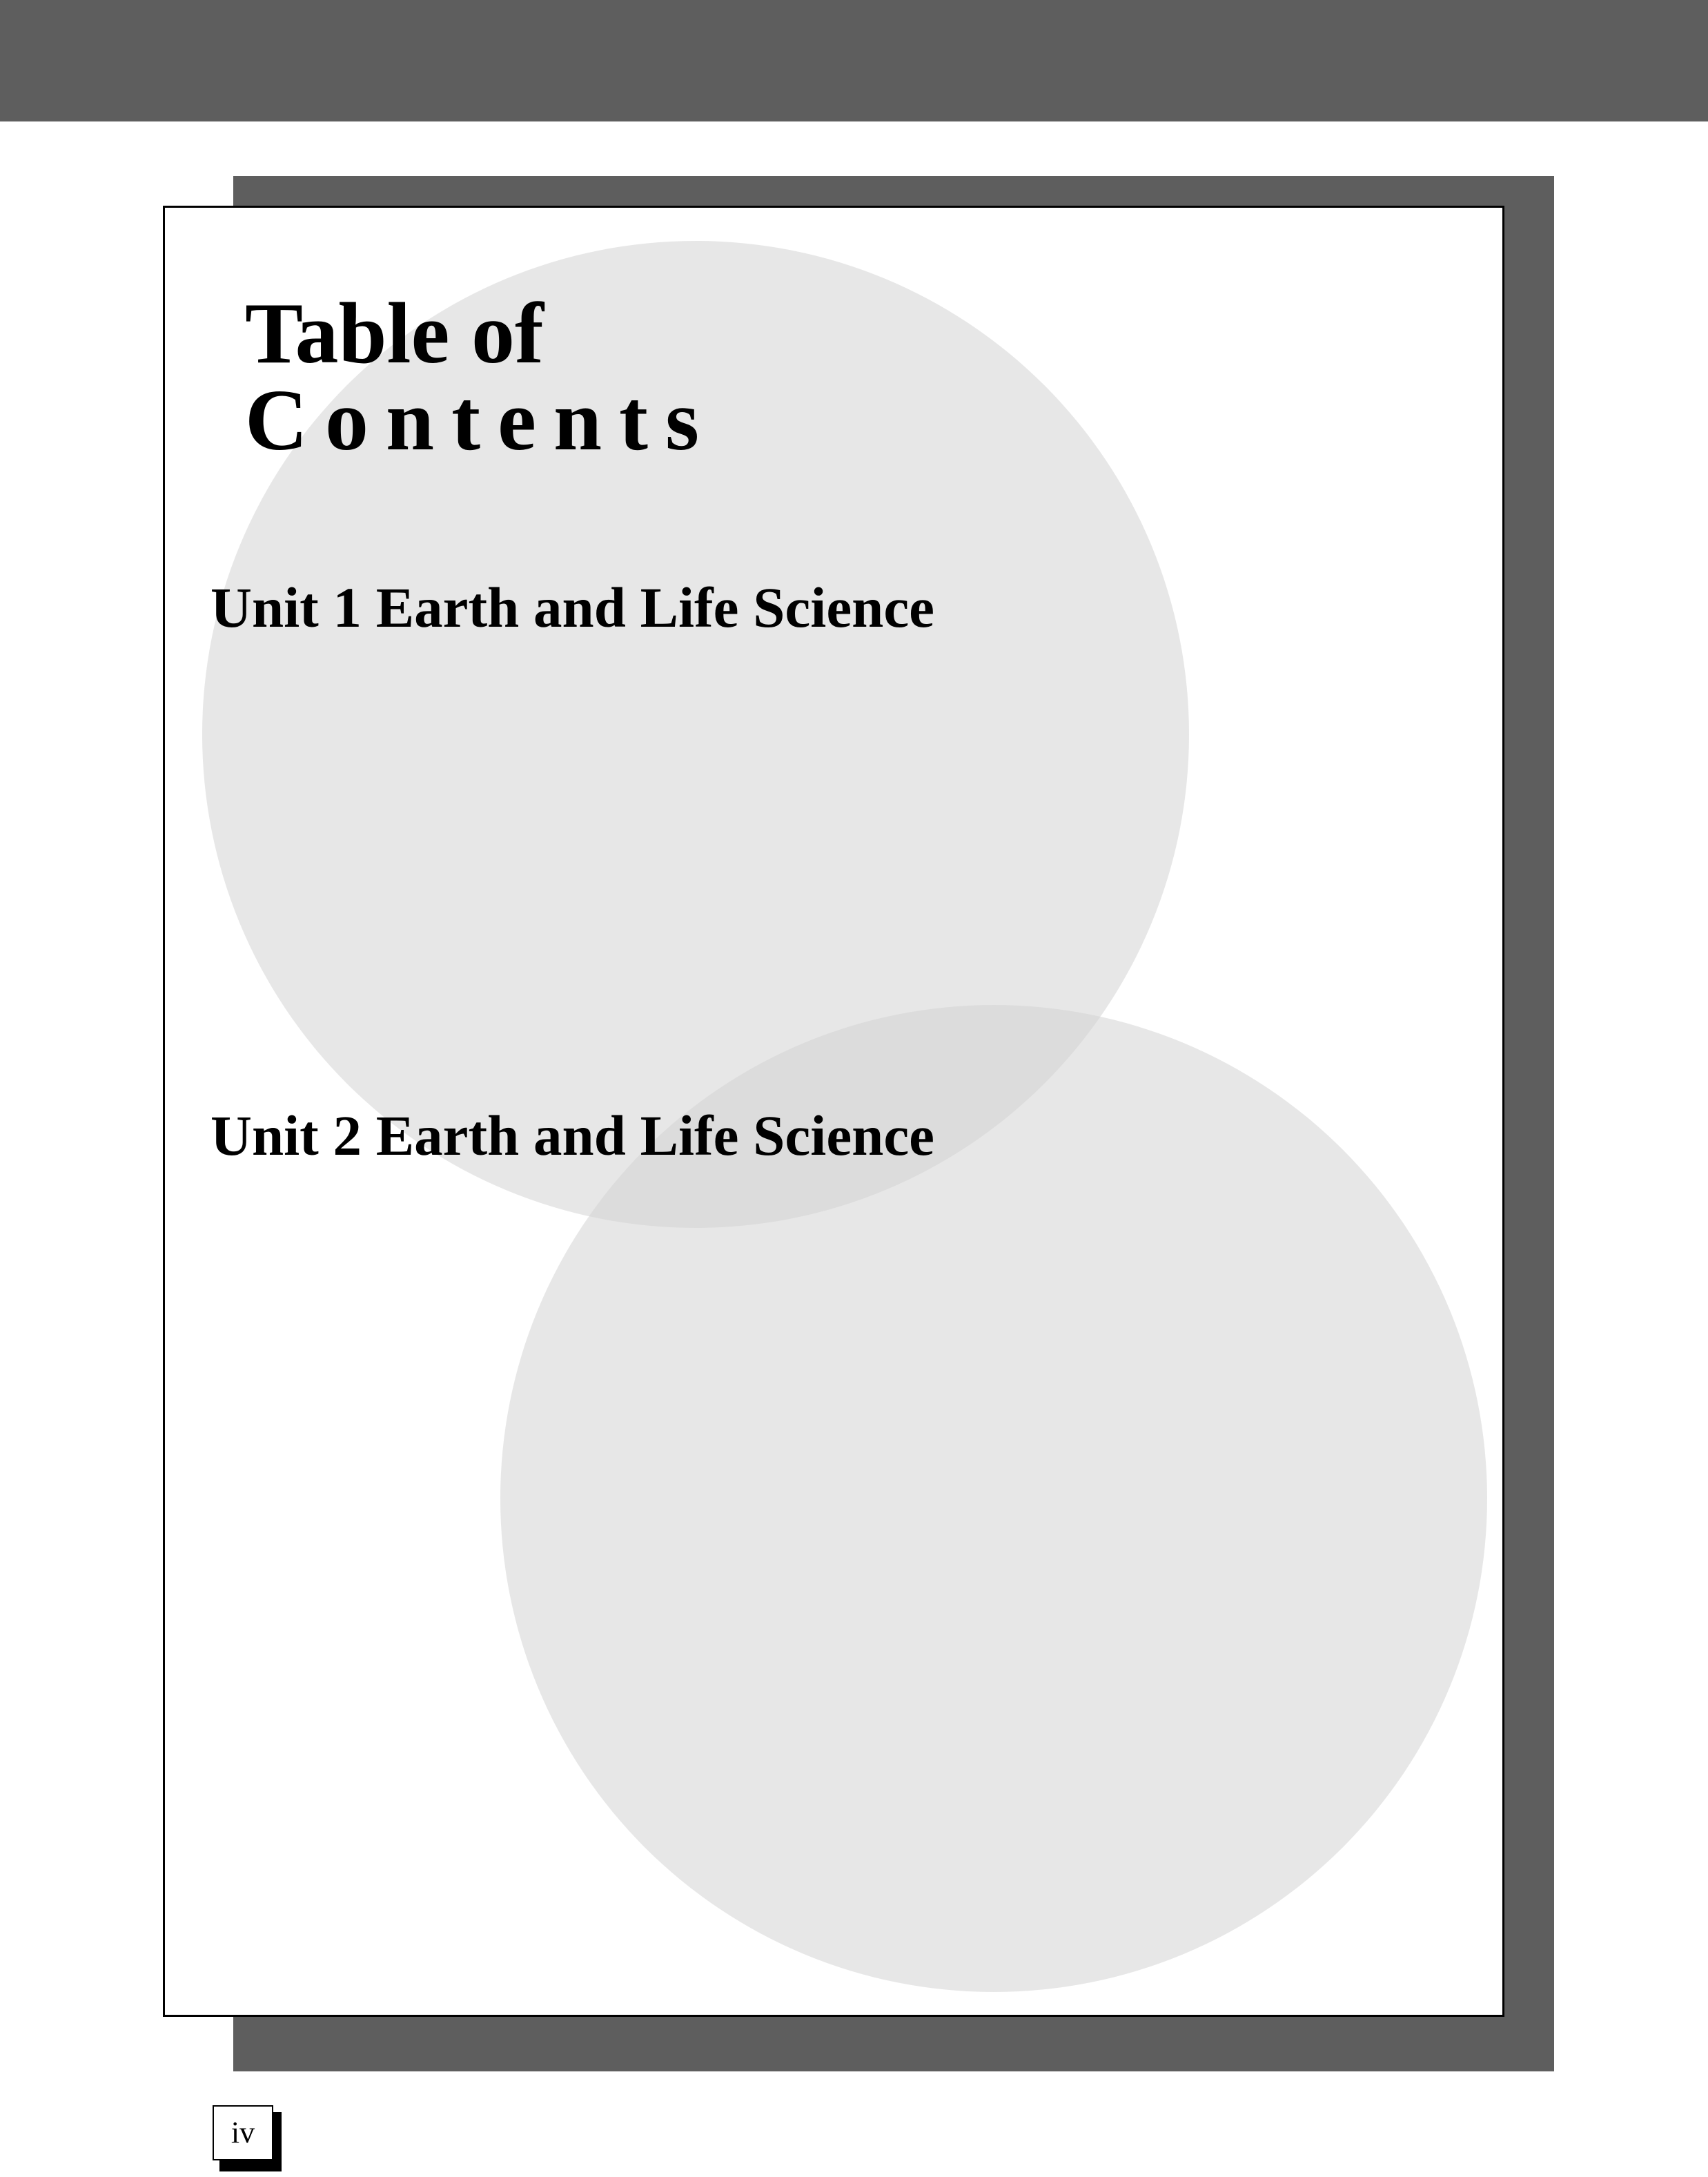  Describe the element at coordinates (572, 1135) in the screenshot. I see `unit-2-heading: Unit 2 Earth and Life Science` at that location.